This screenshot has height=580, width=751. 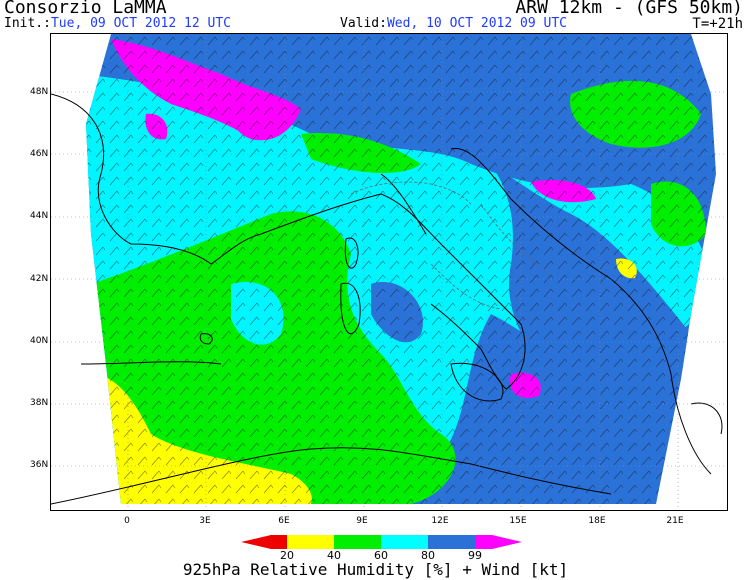 I want to click on lon-label: 3E, so click(x=205, y=521).